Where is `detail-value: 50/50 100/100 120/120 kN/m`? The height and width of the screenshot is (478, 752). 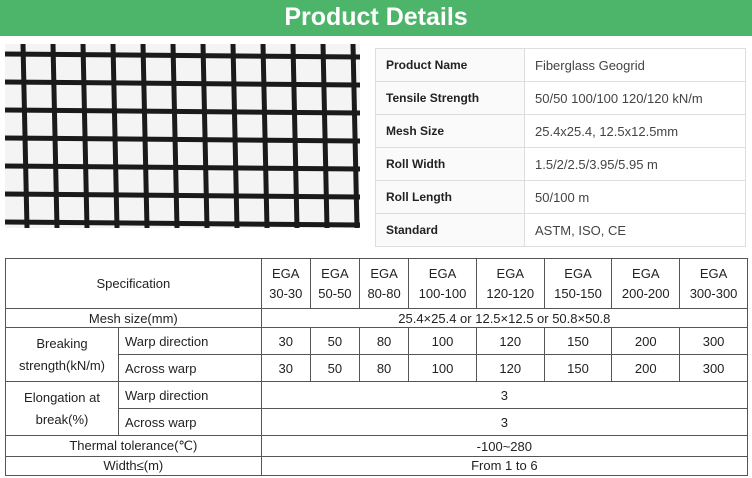 detail-value: 50/50 100/100 120/120 kN/m is located at coordinates (635, 98).